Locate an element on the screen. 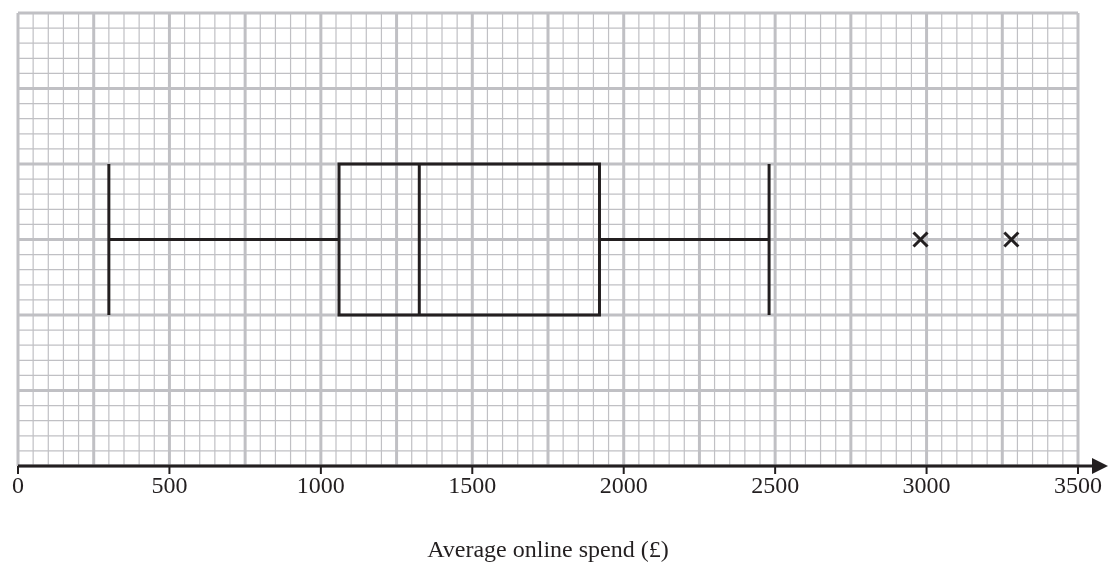 The image size is (1110, 579). x-tick-label: 3500 is located at coordinates (1078, 485).